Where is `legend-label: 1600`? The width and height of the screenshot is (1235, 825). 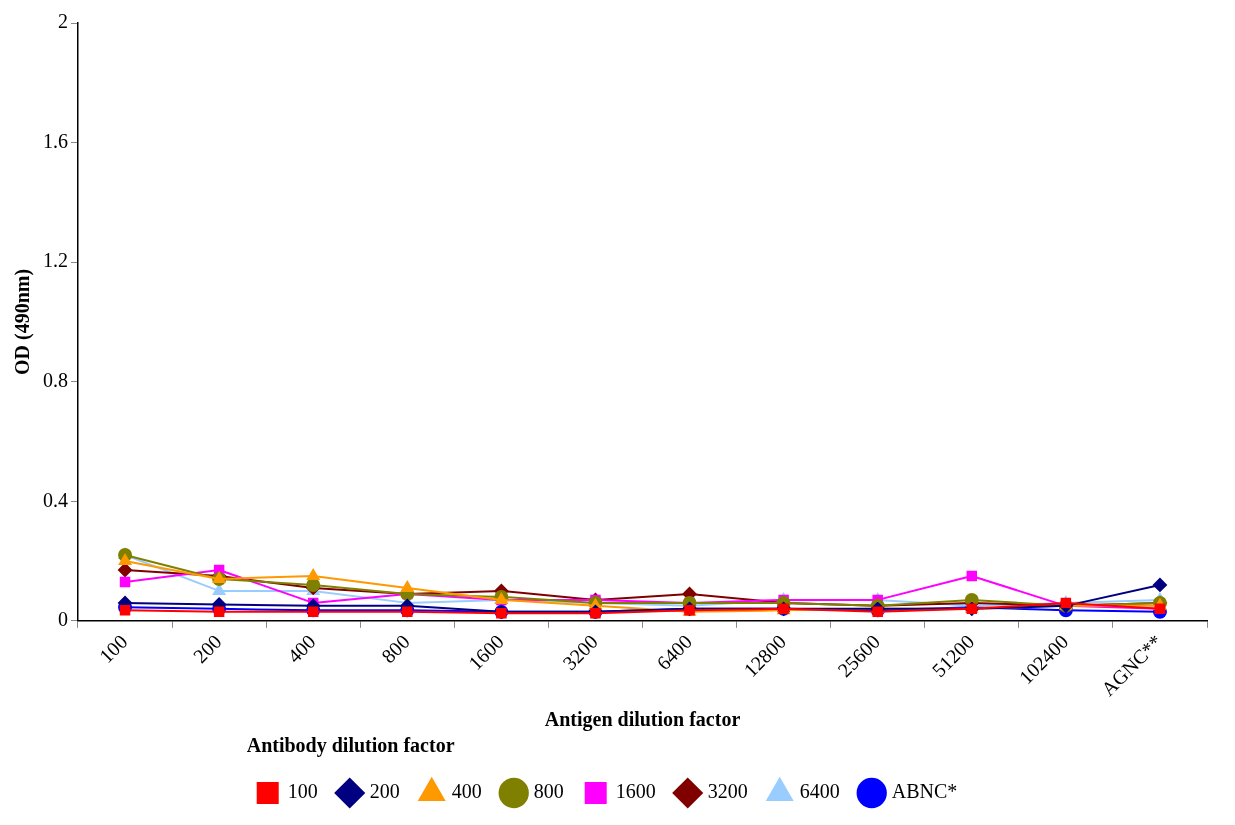 legend-label: 1600 is located at coordinates (635, 791).